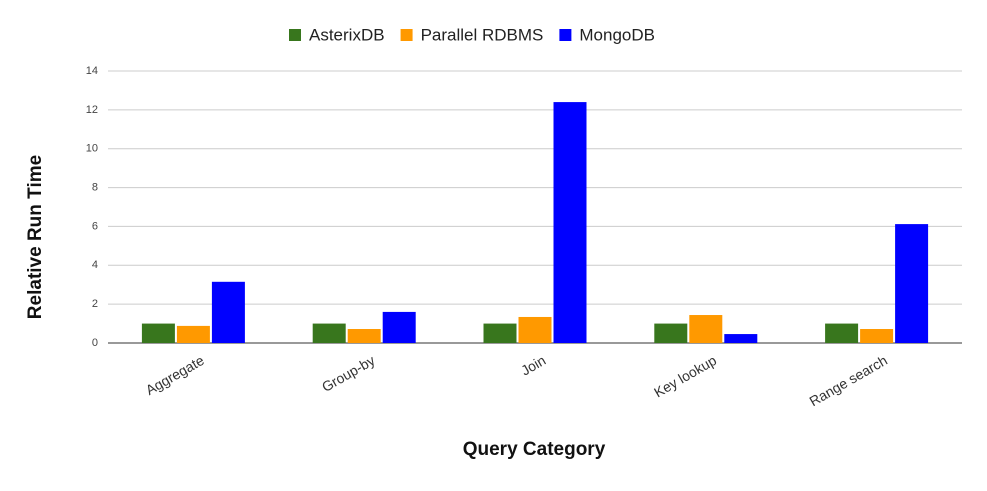  What do you see at coordinates (95, 265) in the screenshot?
I see `y-tick-label: 4` at bounding box center [95, 265].